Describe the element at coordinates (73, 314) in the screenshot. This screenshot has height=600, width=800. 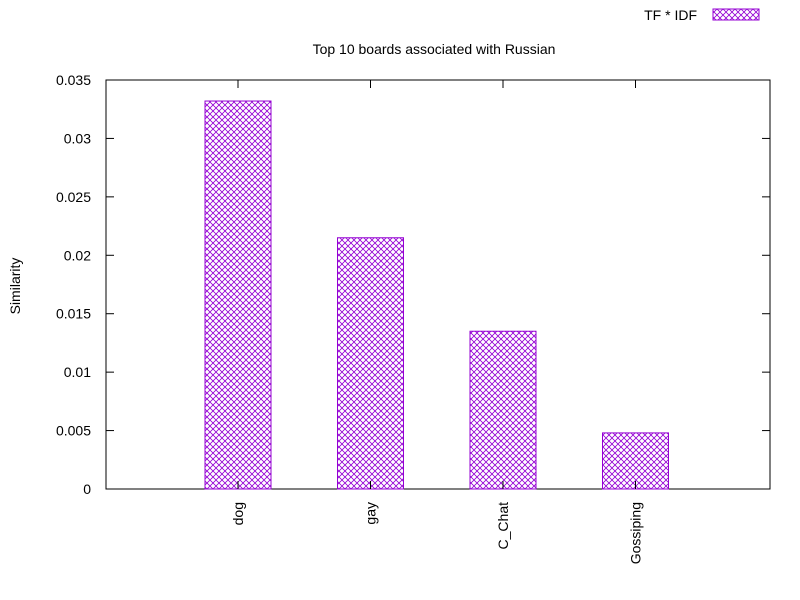
I see `y-tick-label: 0.015` at that location.